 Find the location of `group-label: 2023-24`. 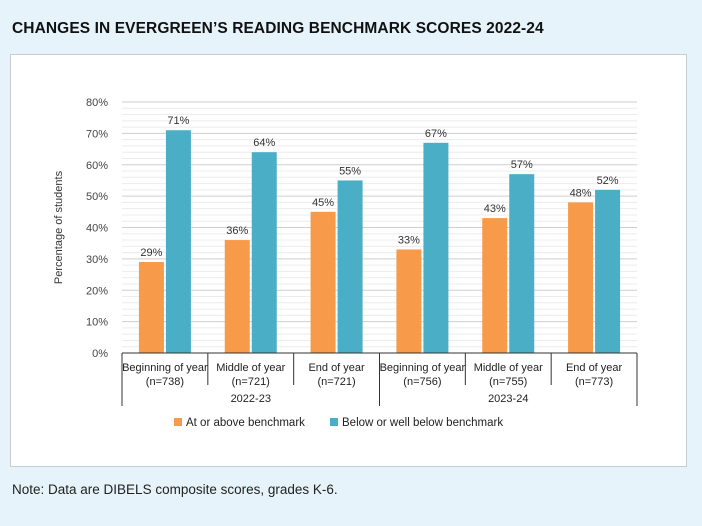

group-label: 2023-24 is located at coordinates (508, 399).